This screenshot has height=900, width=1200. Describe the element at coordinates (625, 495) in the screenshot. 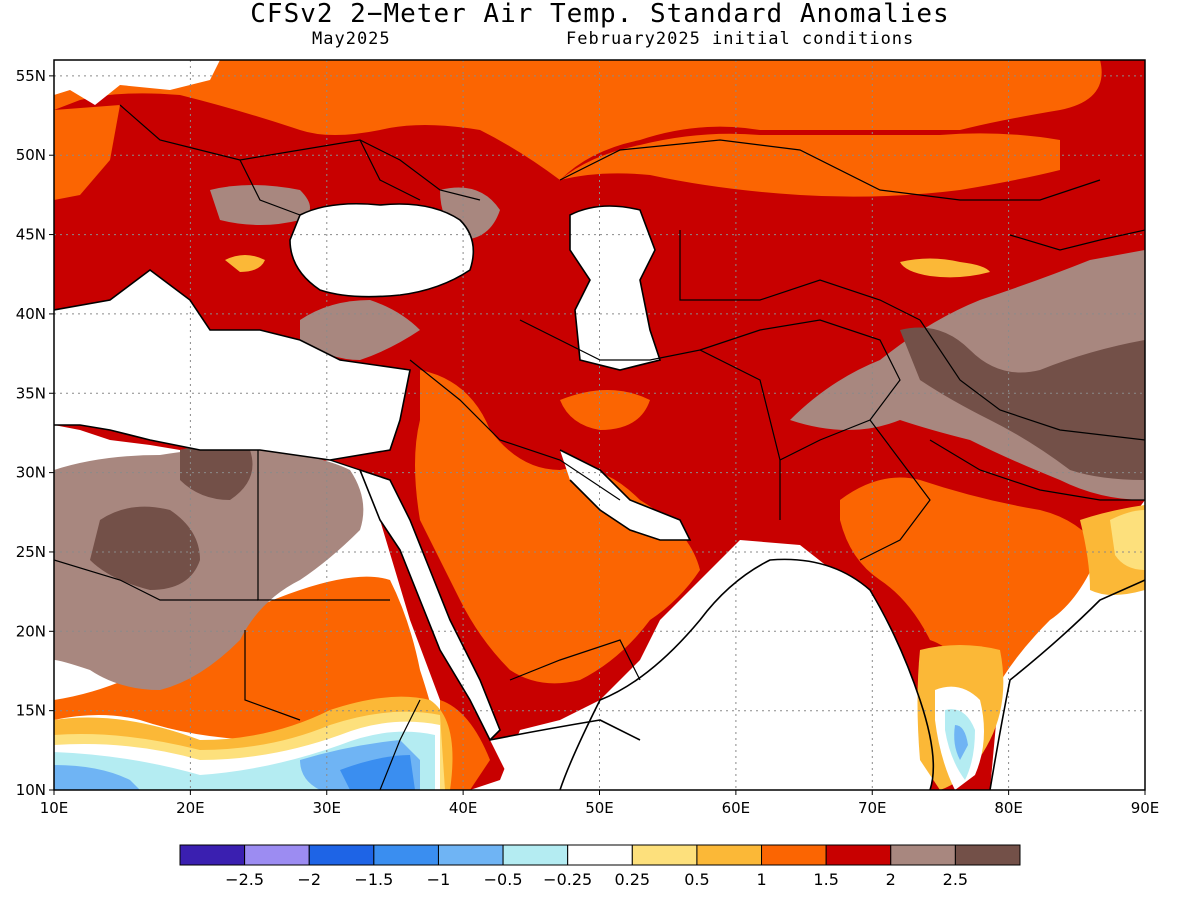

I see `gulf-coast` at that location.